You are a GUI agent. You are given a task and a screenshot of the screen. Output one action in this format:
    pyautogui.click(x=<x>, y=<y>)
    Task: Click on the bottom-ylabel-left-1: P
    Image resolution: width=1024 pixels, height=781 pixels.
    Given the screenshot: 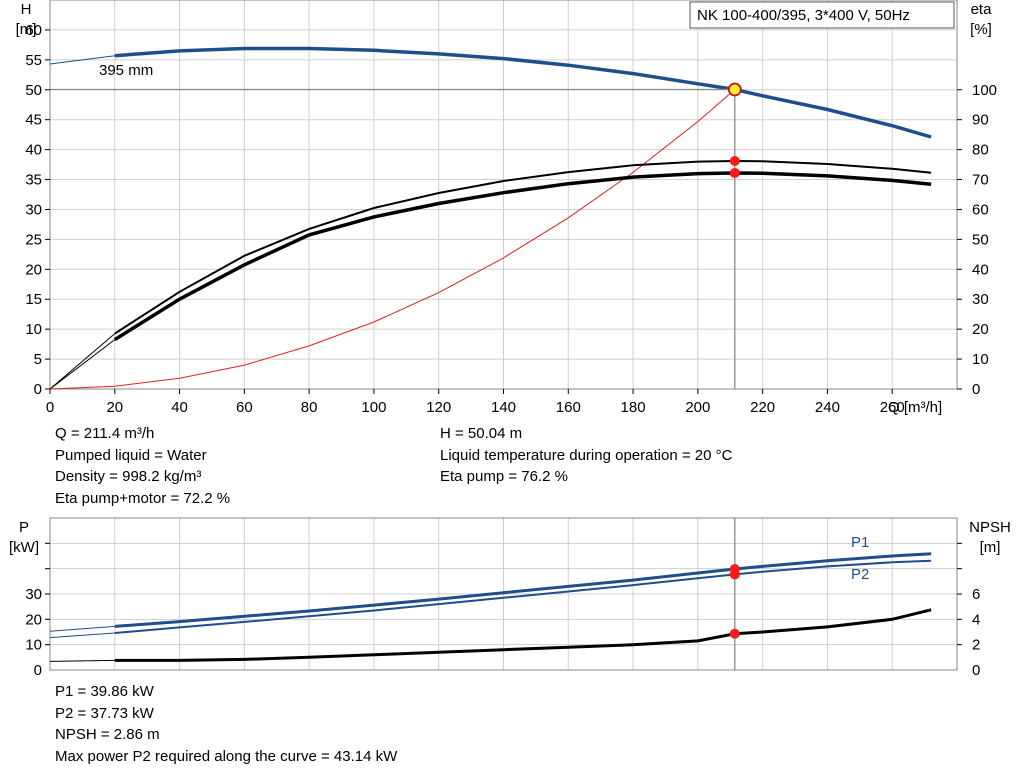 What is the action you would take?
    pyautogui.click(x=24, y=527)
    